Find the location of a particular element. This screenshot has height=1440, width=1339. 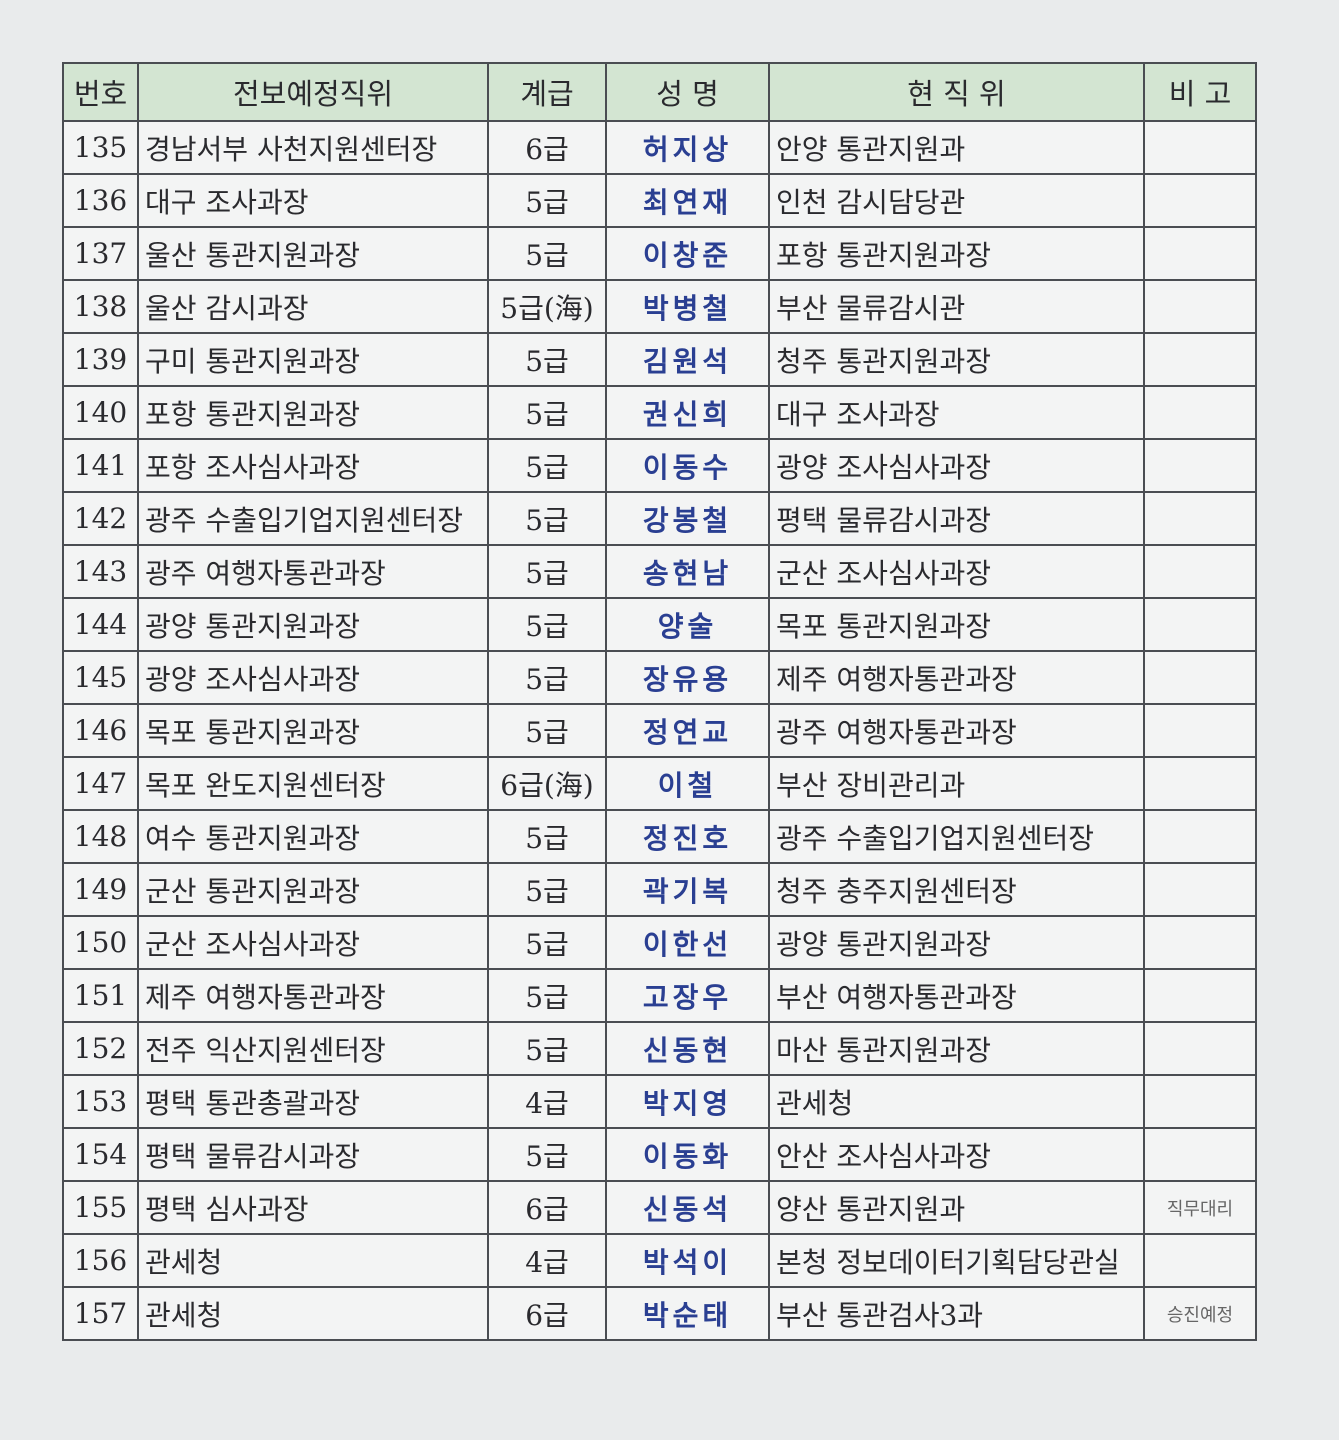

current-post: 대구 조사과장 is located at coordinates (956, 412).